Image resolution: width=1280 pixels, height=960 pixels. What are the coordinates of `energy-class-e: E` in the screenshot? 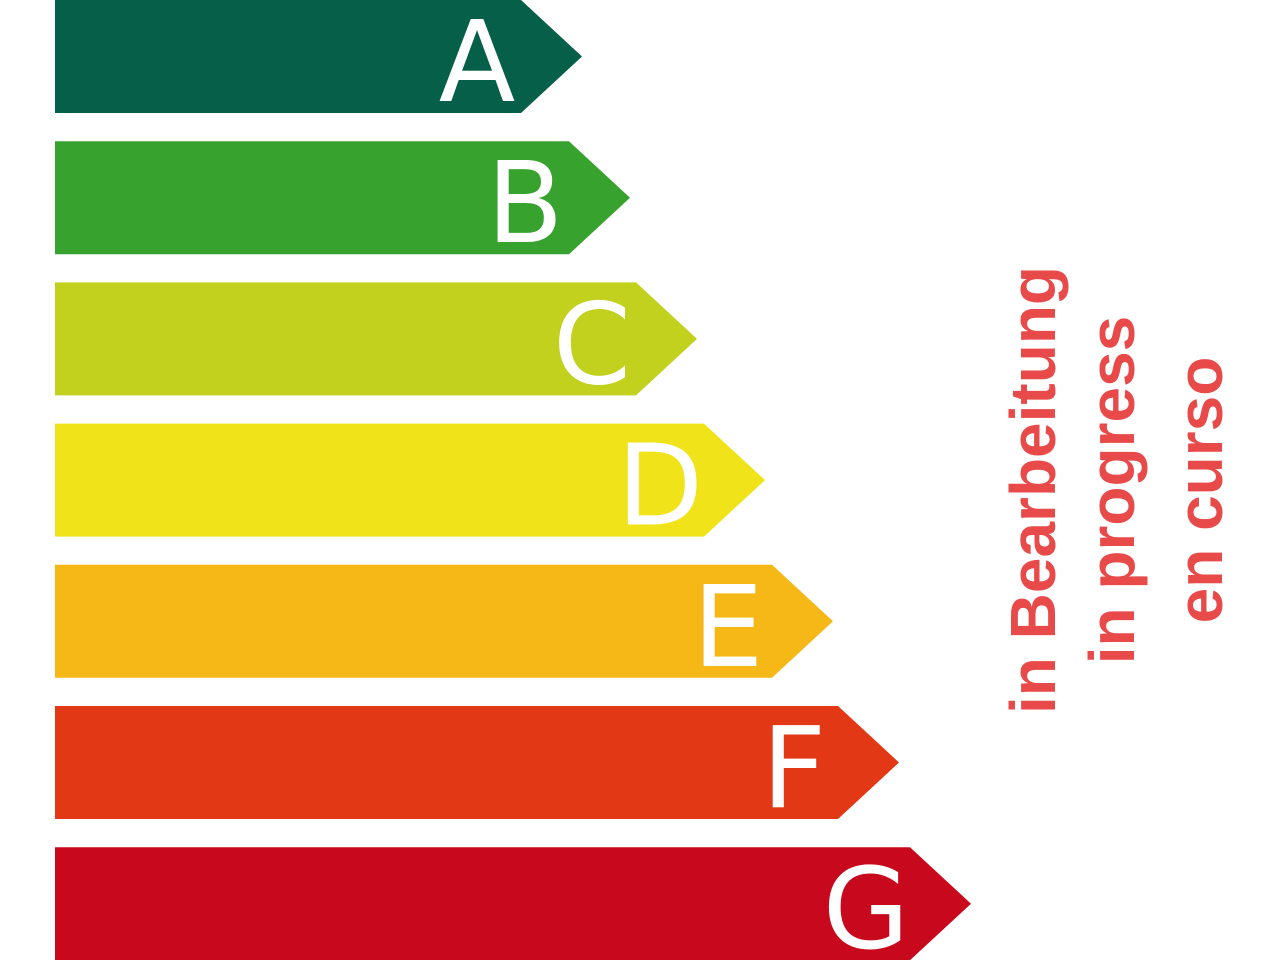 It's located at (444, 628).